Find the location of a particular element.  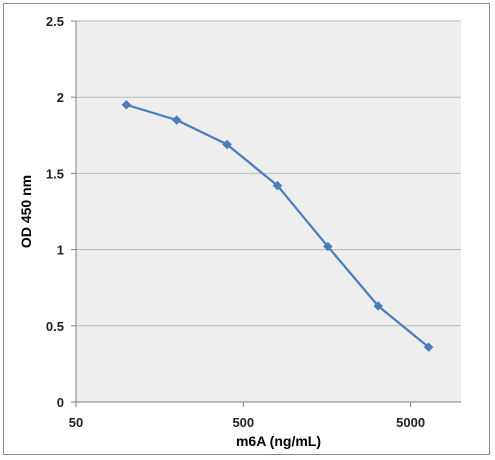

y-axis-ticks: 0 0.5 1 1.5 2 2.5 is located at coordinates (61, 212).